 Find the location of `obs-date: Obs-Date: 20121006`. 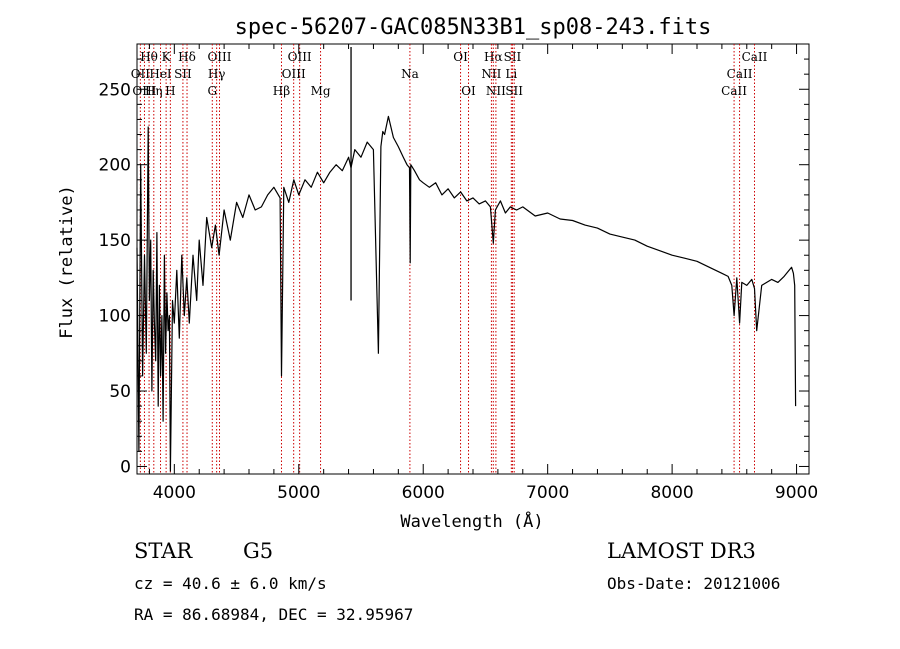

obs-date: Obs-Date: 20121006 is located at coordinates (694, 583).